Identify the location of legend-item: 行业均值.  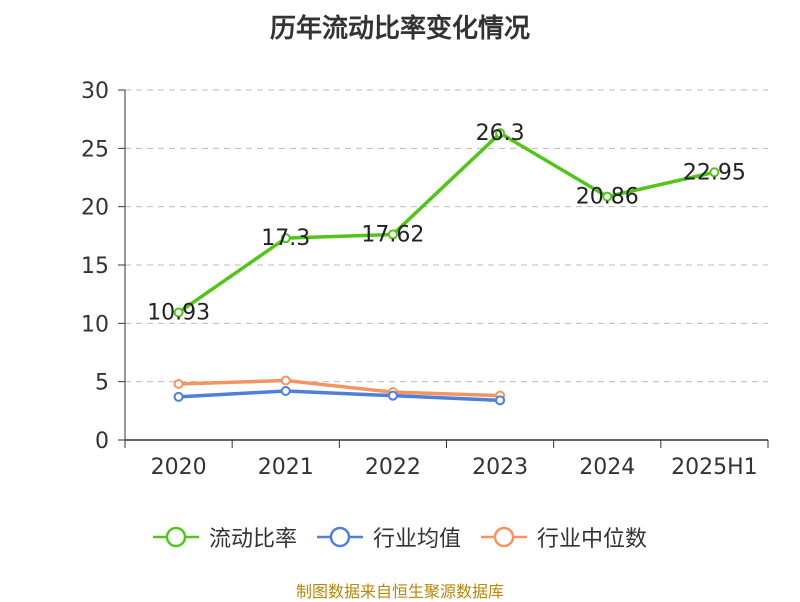
(388, 537).